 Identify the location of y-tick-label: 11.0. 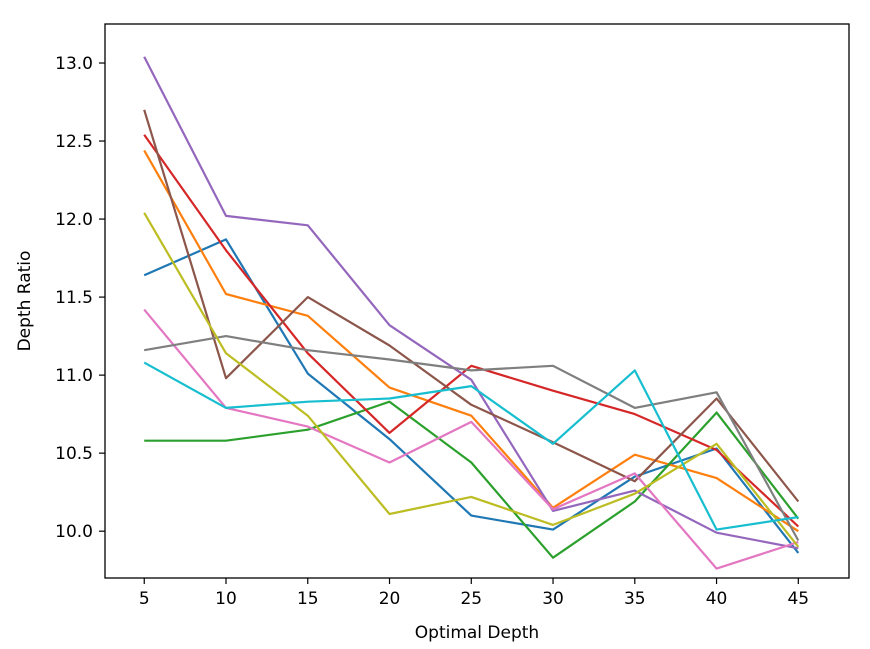
(74, 376).